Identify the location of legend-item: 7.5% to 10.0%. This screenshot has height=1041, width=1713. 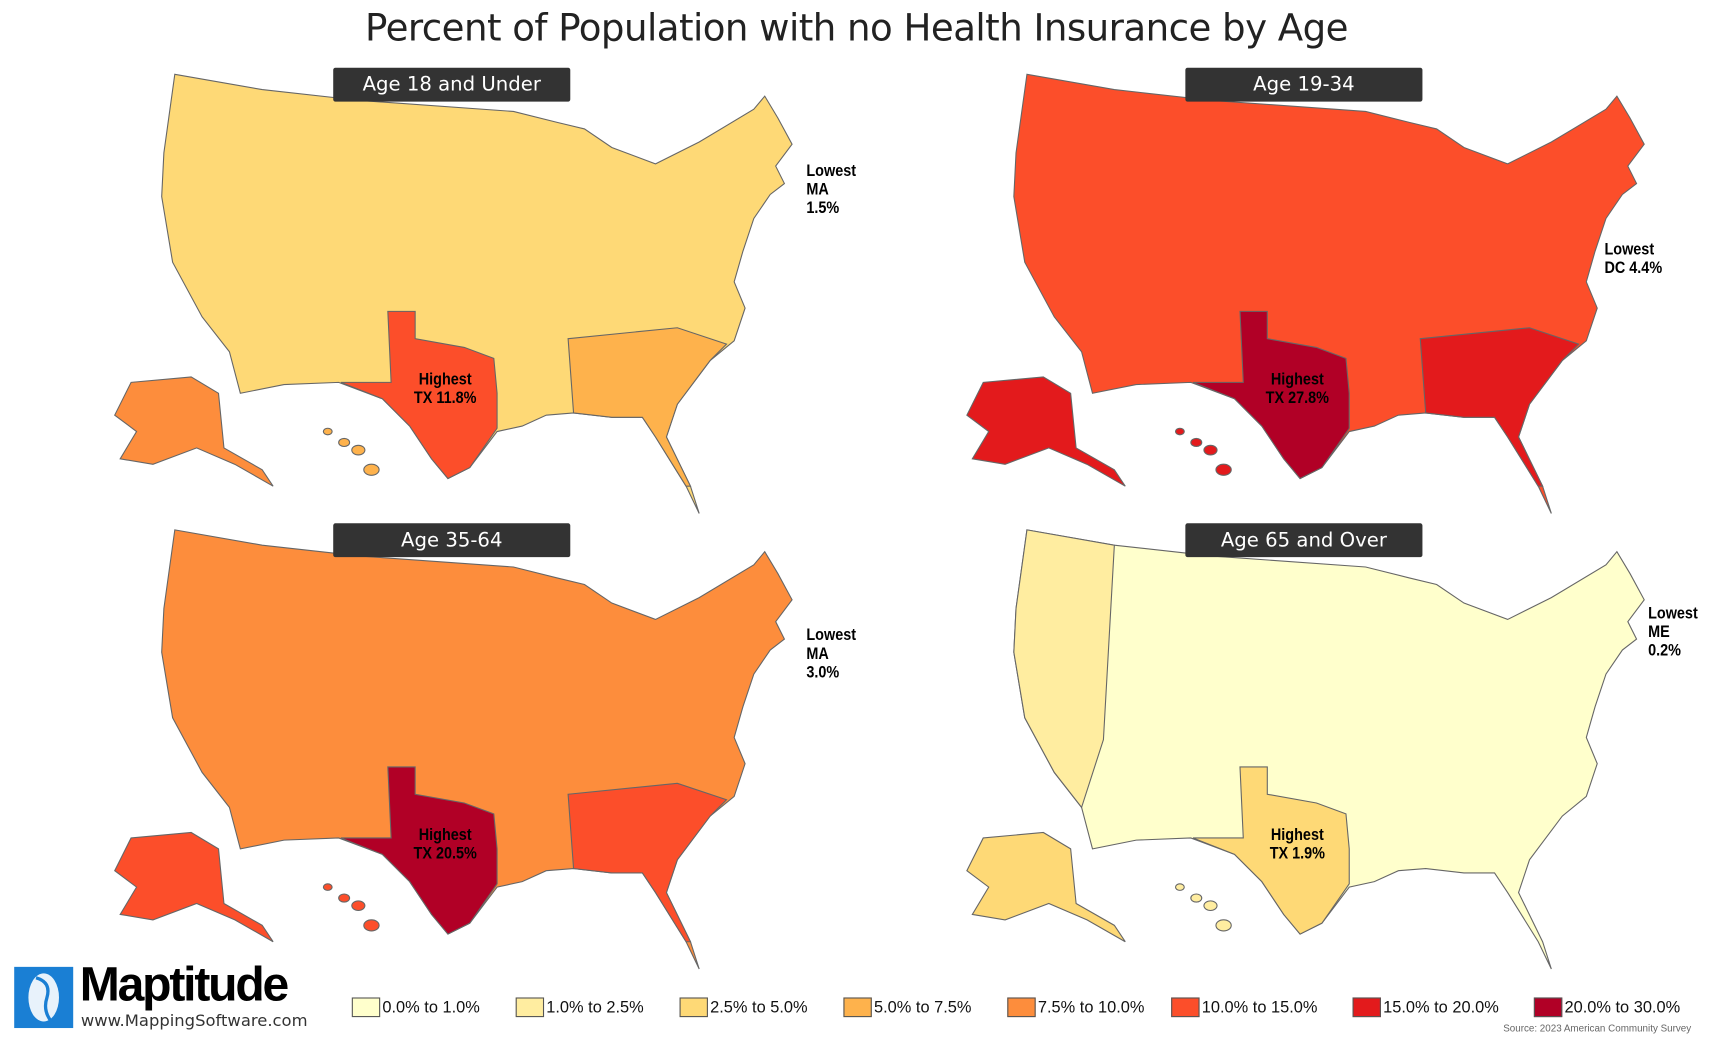
(1089, 1007).